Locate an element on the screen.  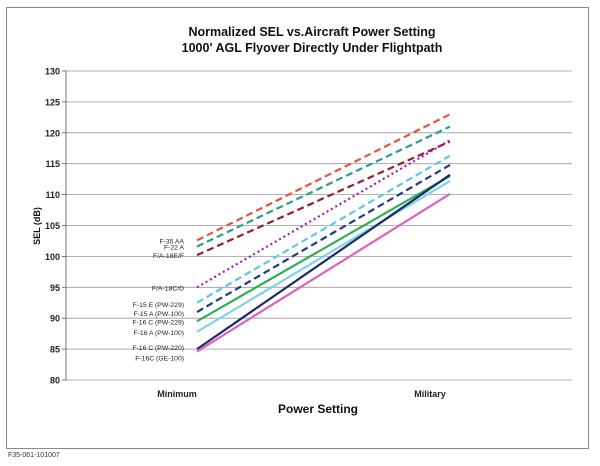
series-label-f-16c-ge-100: F-16C (GE-100) is located at coordinates (159, 359).